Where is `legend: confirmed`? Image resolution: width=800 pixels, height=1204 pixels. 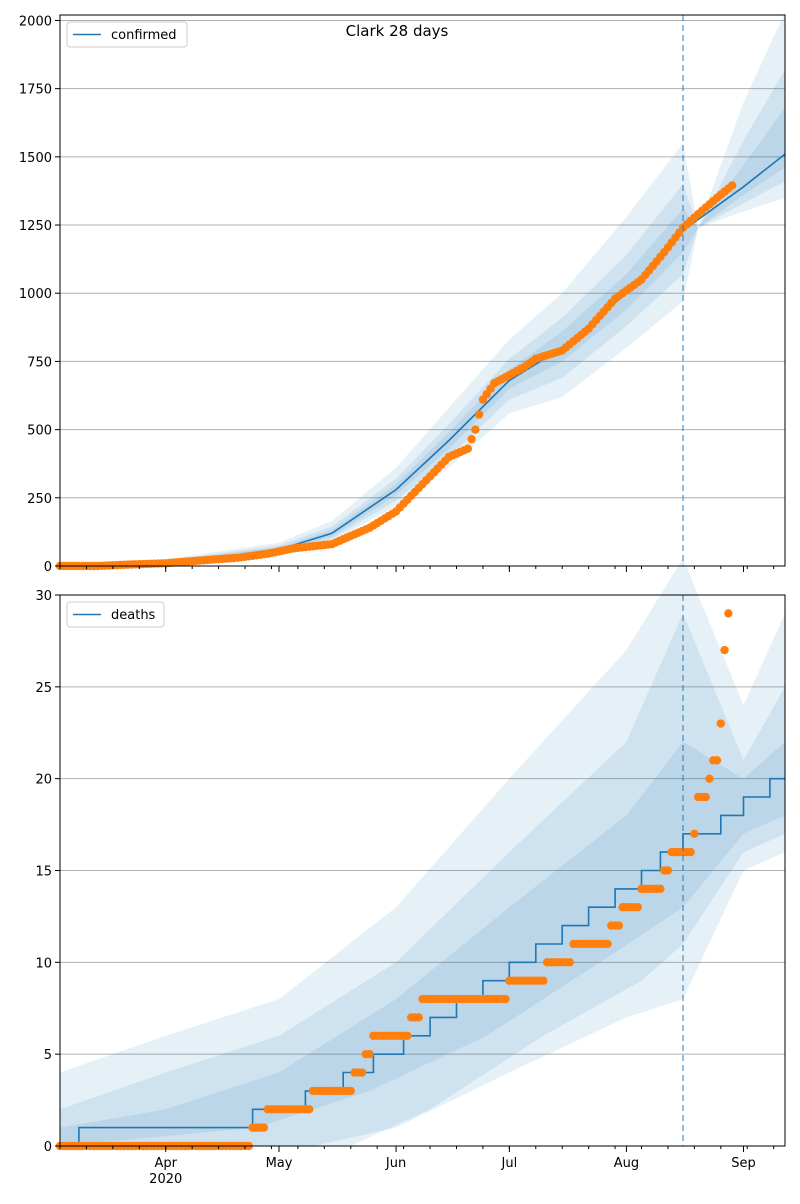 legend: confirmed is located at coordinates (127, 34).